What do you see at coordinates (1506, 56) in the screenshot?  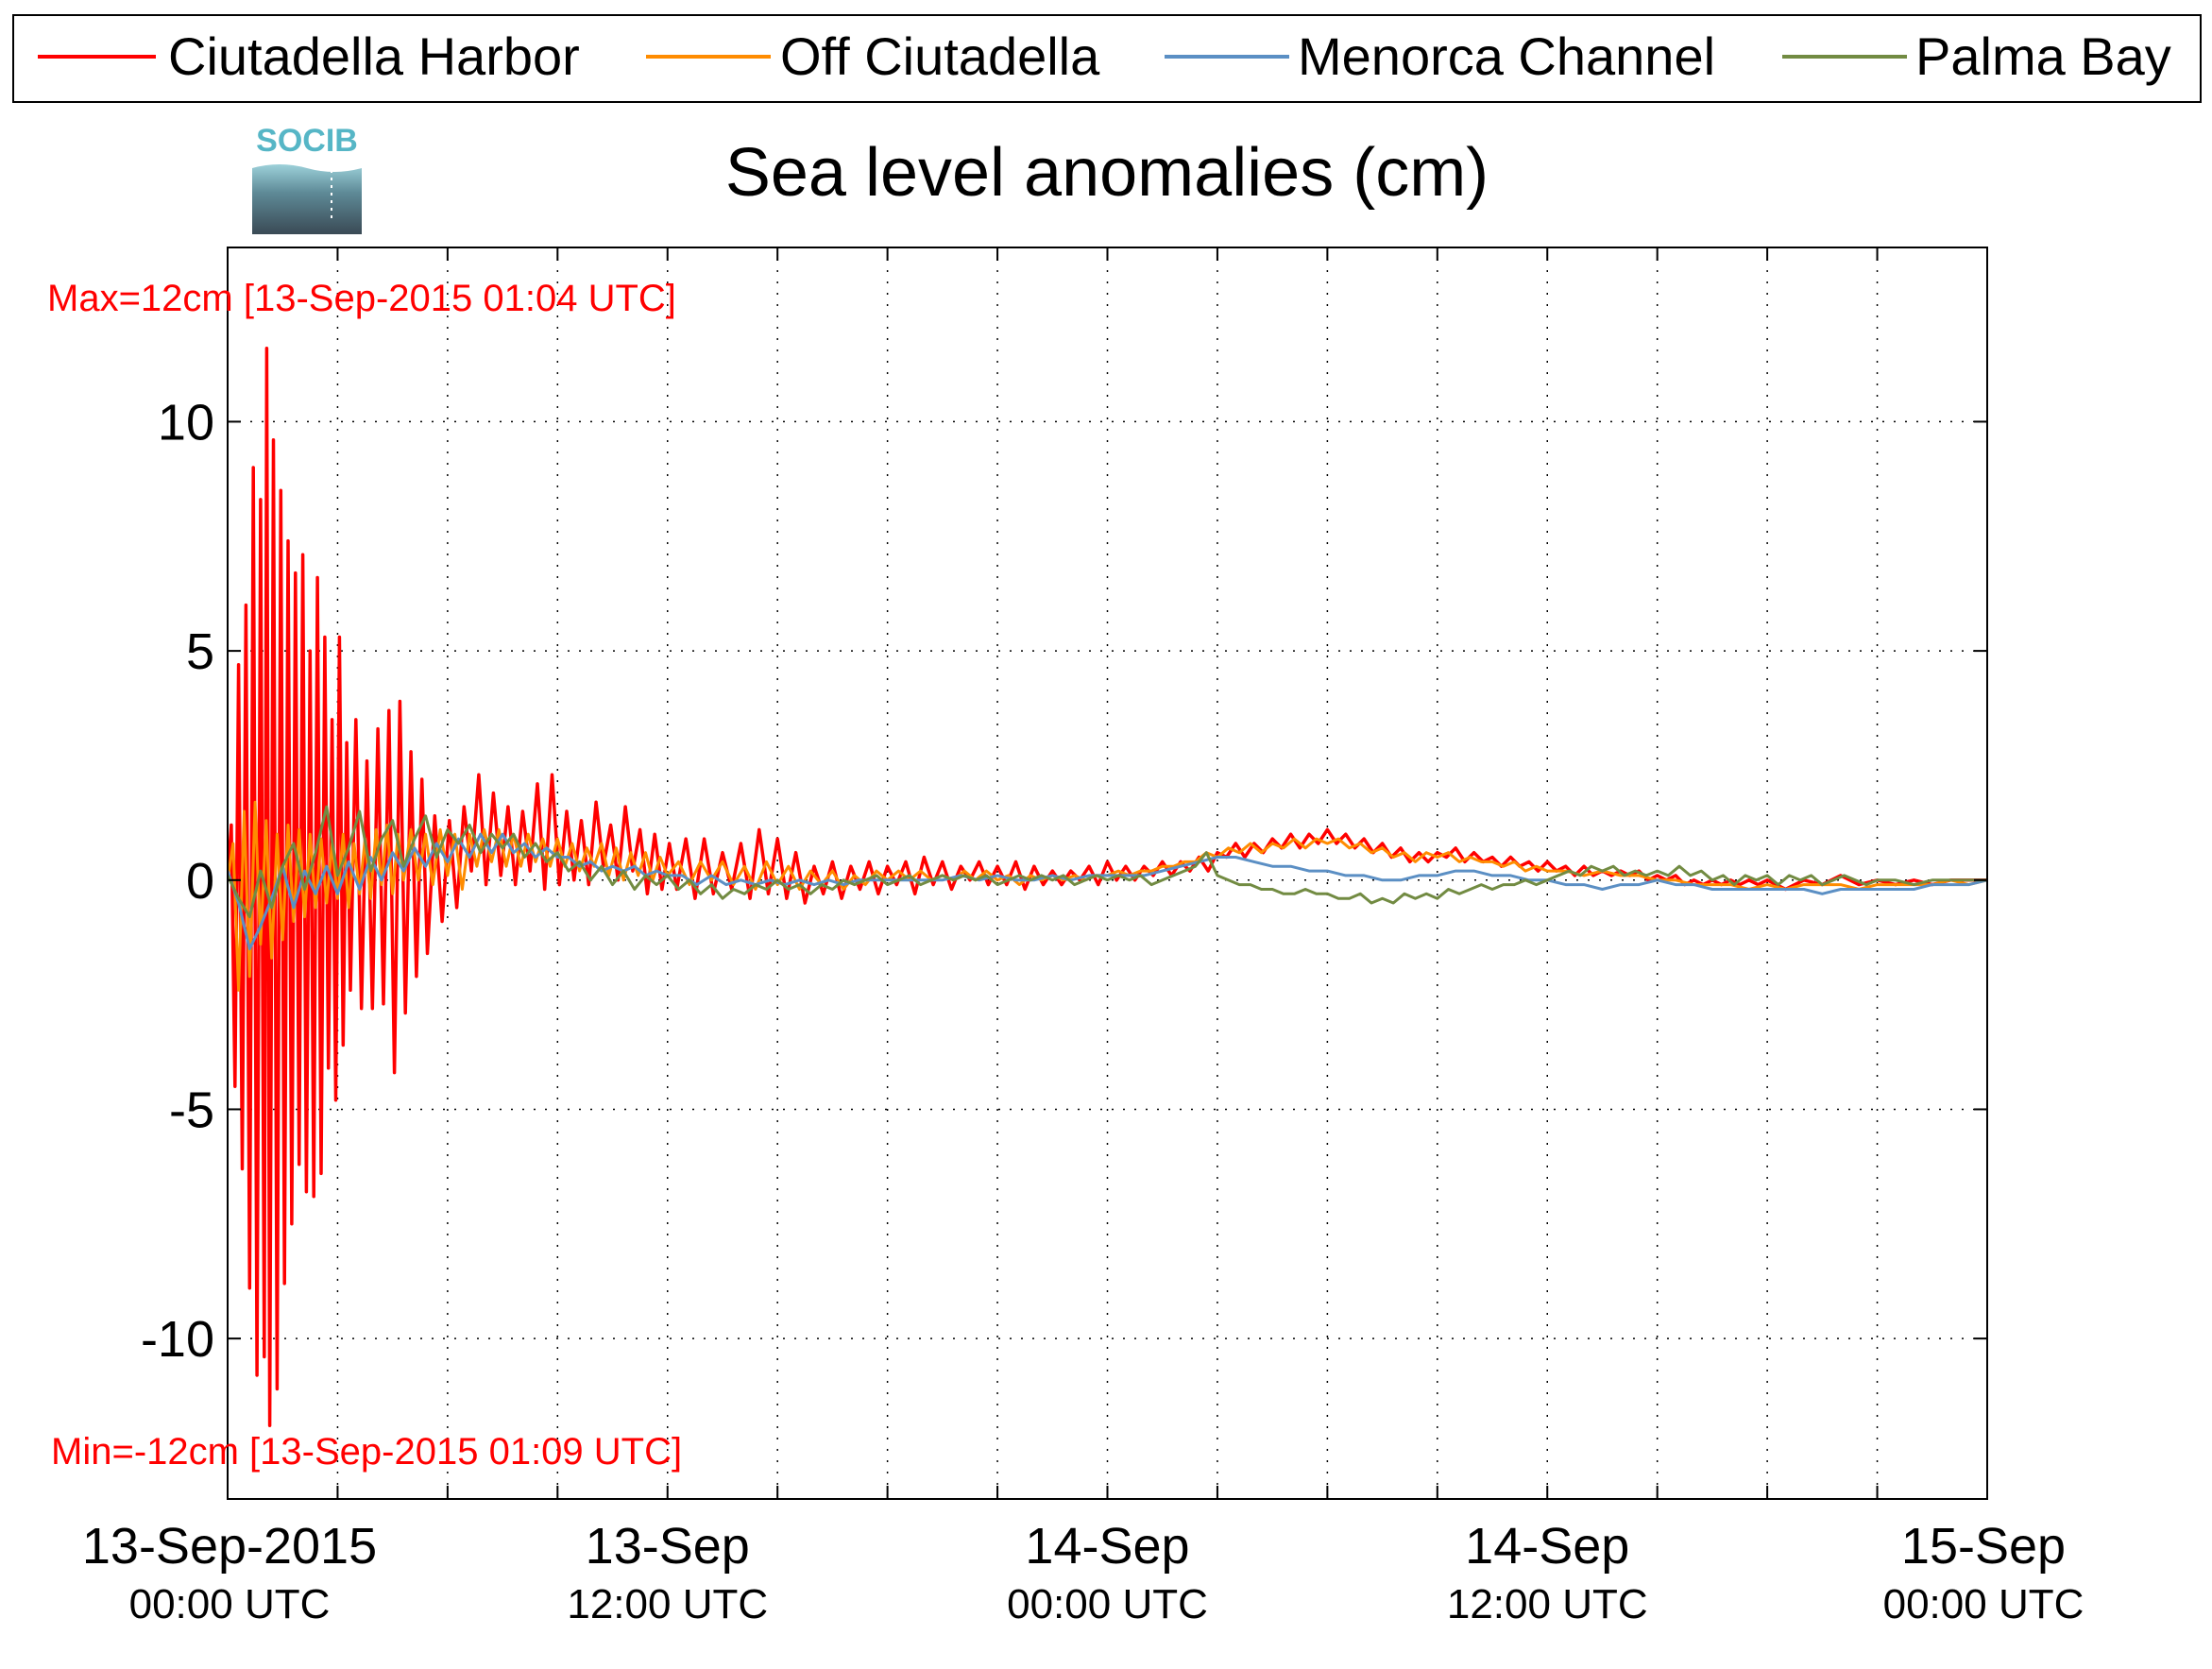 I see `legend-label: Menorca Channel` at bounding box center [1506, 56].